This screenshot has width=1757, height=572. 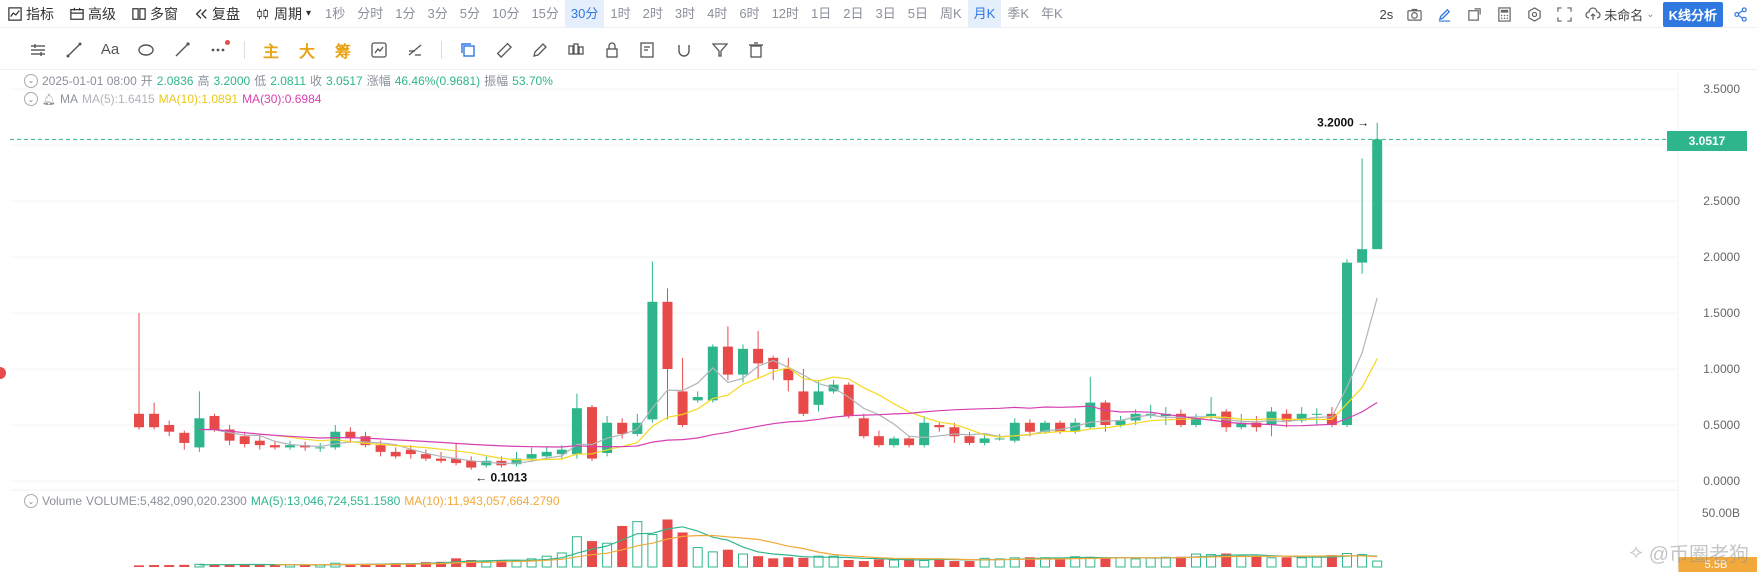 What do you see at coordinates (415, 50) in the screenshot?
I see `signal-icon` at bounding box center [415, 50].